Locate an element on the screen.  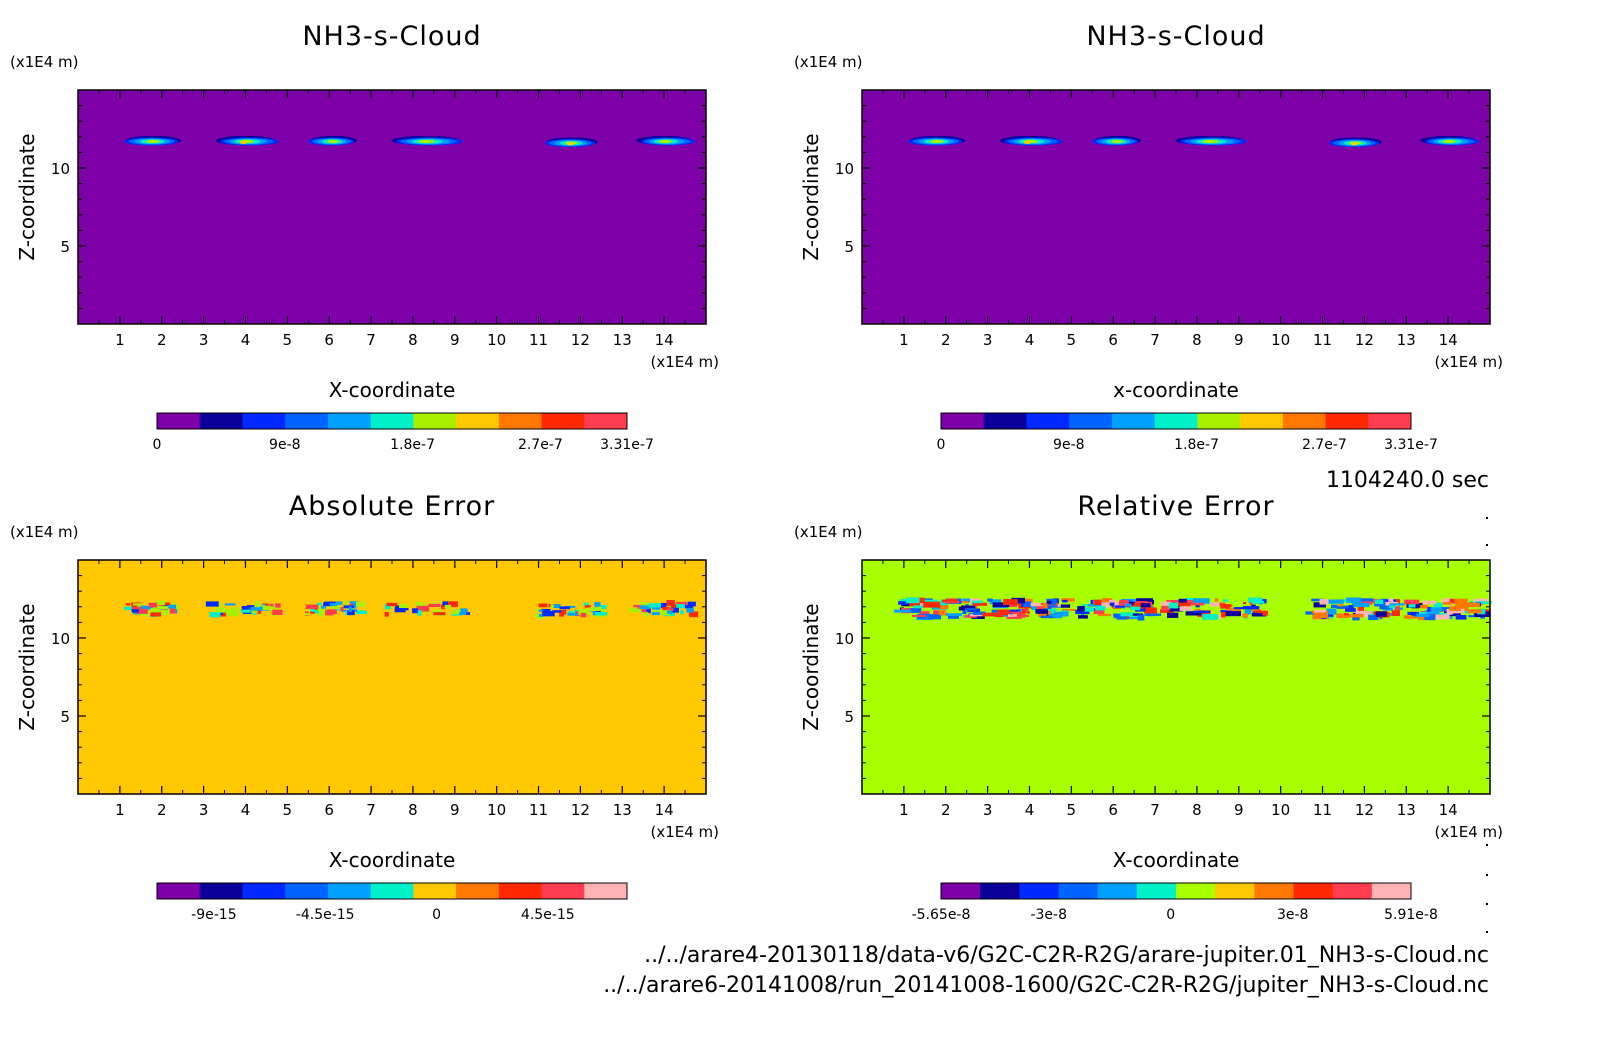
colorbar-tick-label: 3e-8 is located at coordinates (1292, 915).